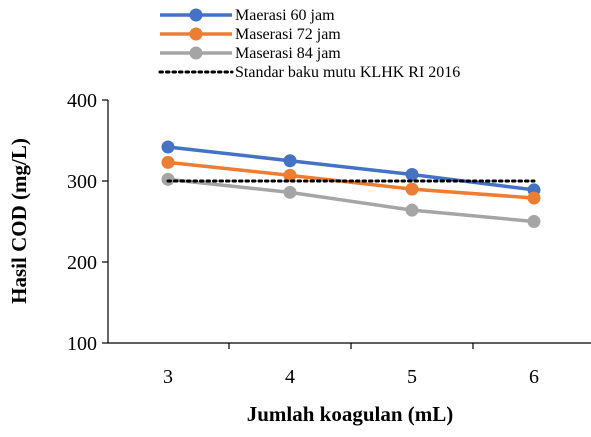  What do you see at coordinates (82, 344) in the screenshot?
I see `y-tick-label: 100` at bounding box center [82, 344].